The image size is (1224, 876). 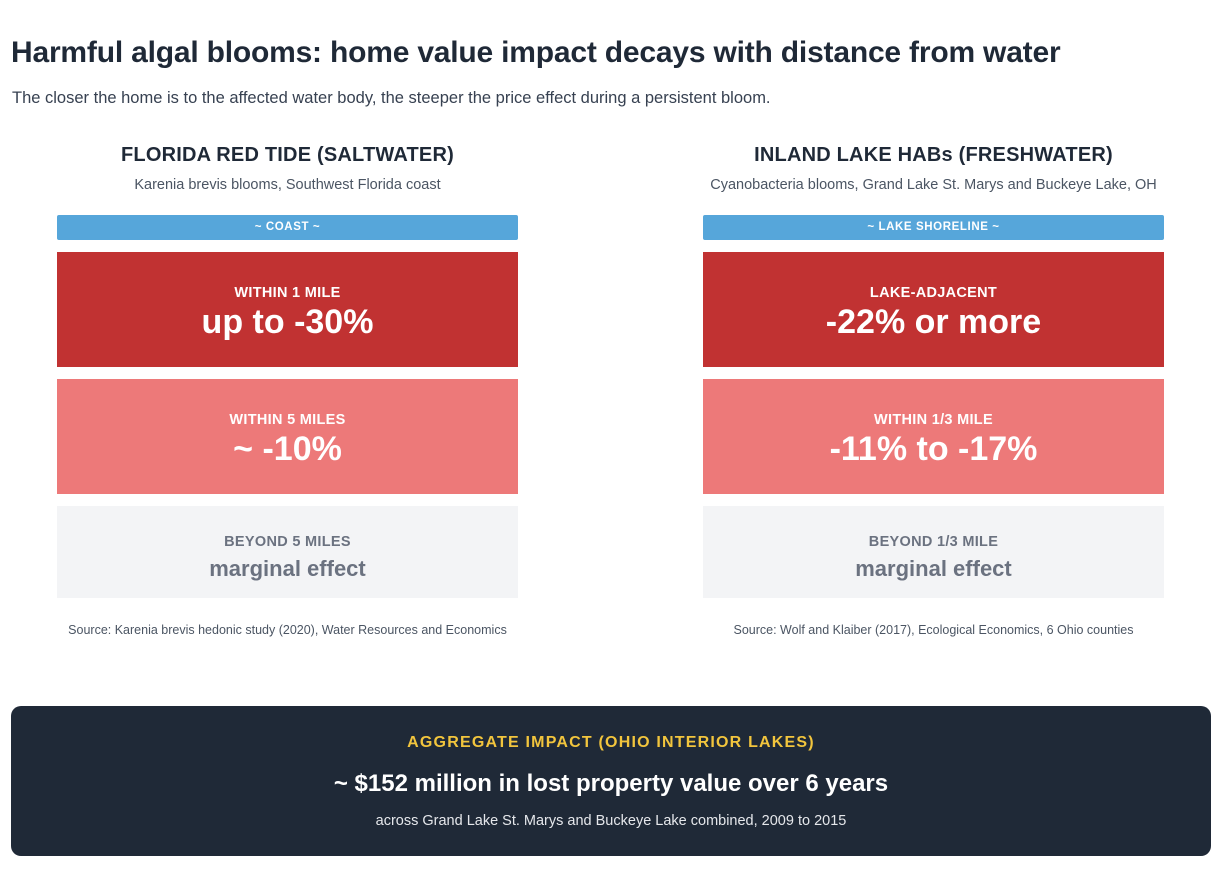 What do you see at coordinates (287, 322) in the screenshot?
I see `band-value: up to -30%` at bounding box center [287, 322].